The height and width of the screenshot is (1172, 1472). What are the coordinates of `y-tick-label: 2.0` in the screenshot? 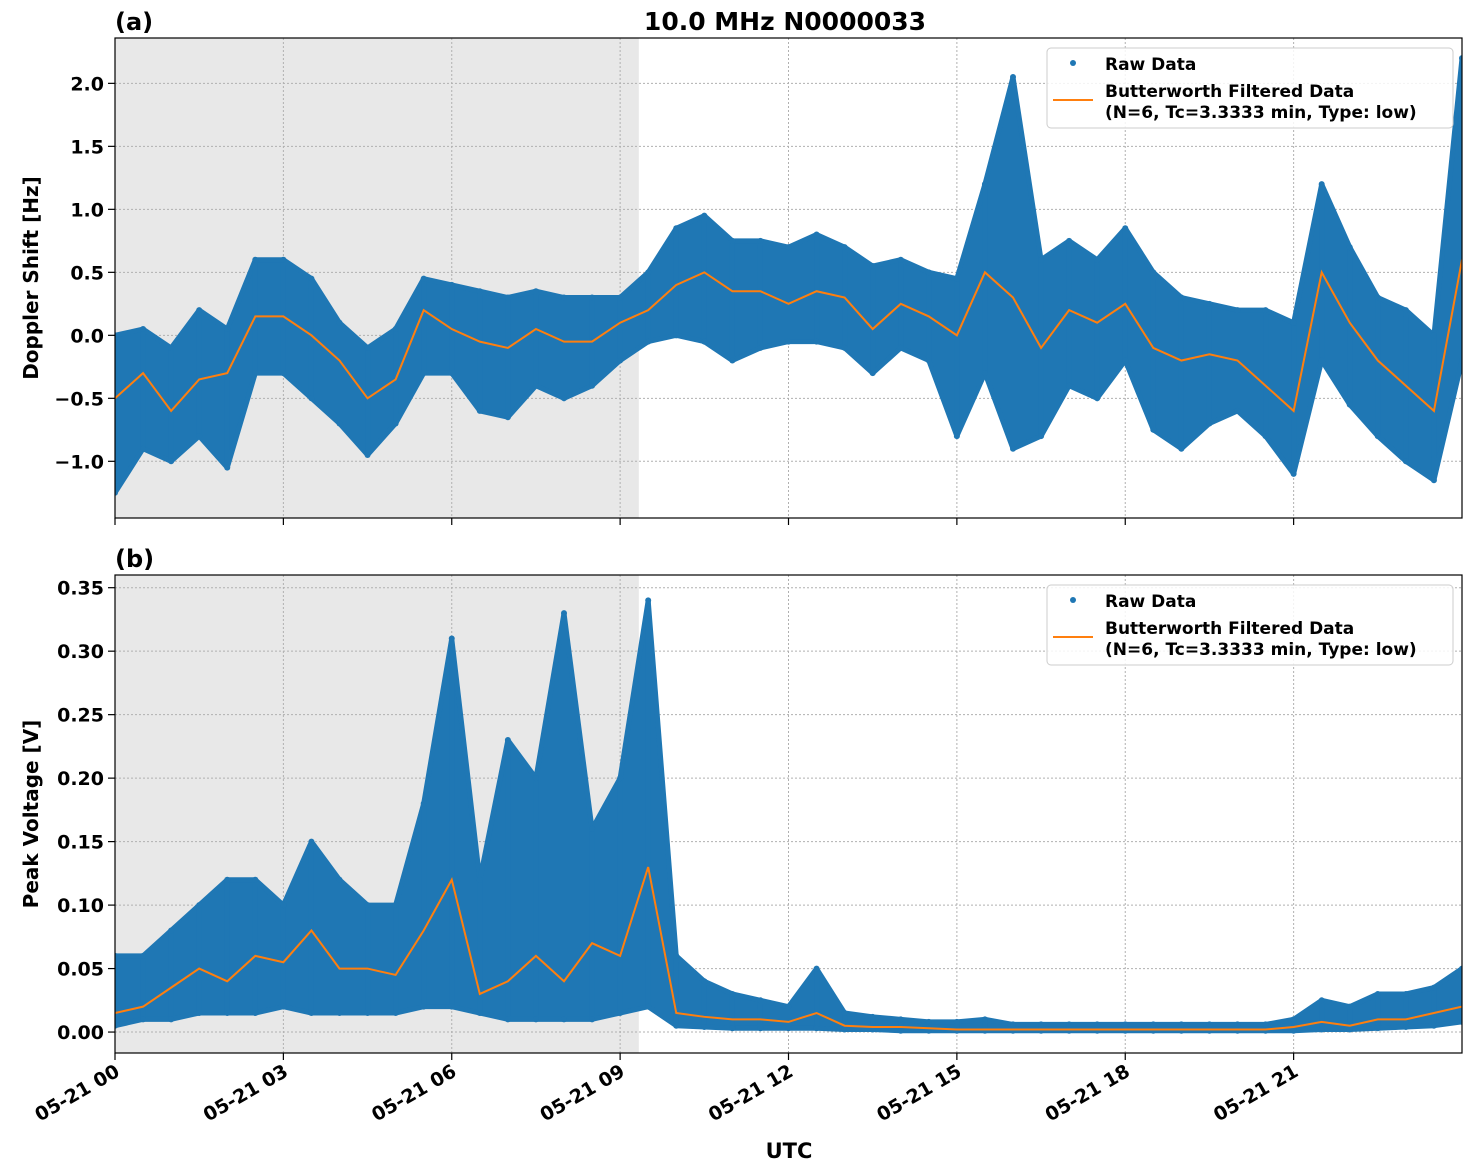 It's located at (87, 84).